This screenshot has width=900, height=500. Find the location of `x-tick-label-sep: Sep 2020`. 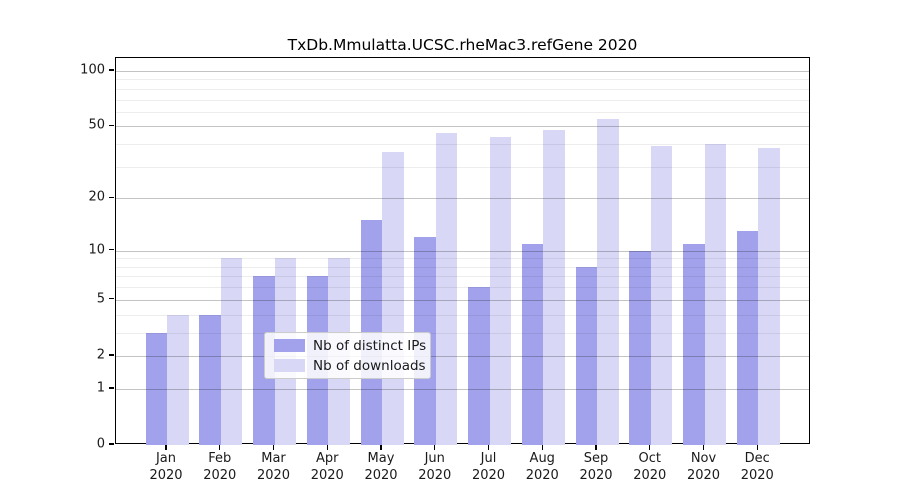

x-tick-label-sep: Sep 2020 is located at coordinates (596, 467).